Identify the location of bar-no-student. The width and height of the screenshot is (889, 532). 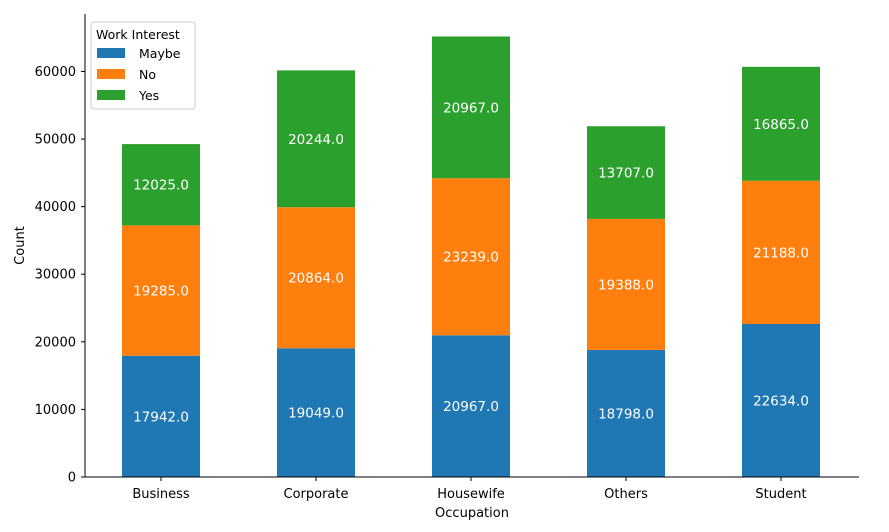
(781, 252).